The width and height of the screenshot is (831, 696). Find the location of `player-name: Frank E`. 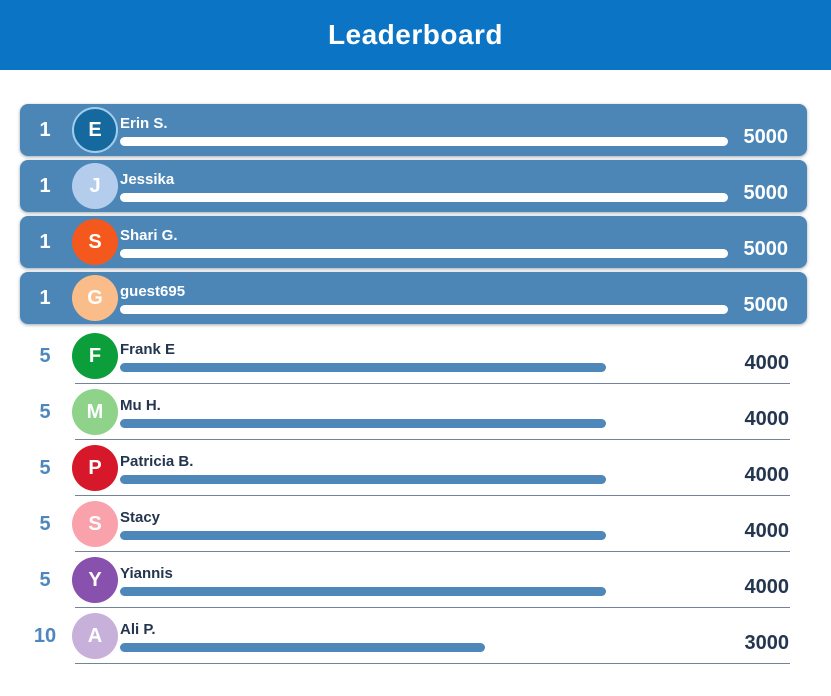

player-name: Frank E is located at coordinates (148, 349).